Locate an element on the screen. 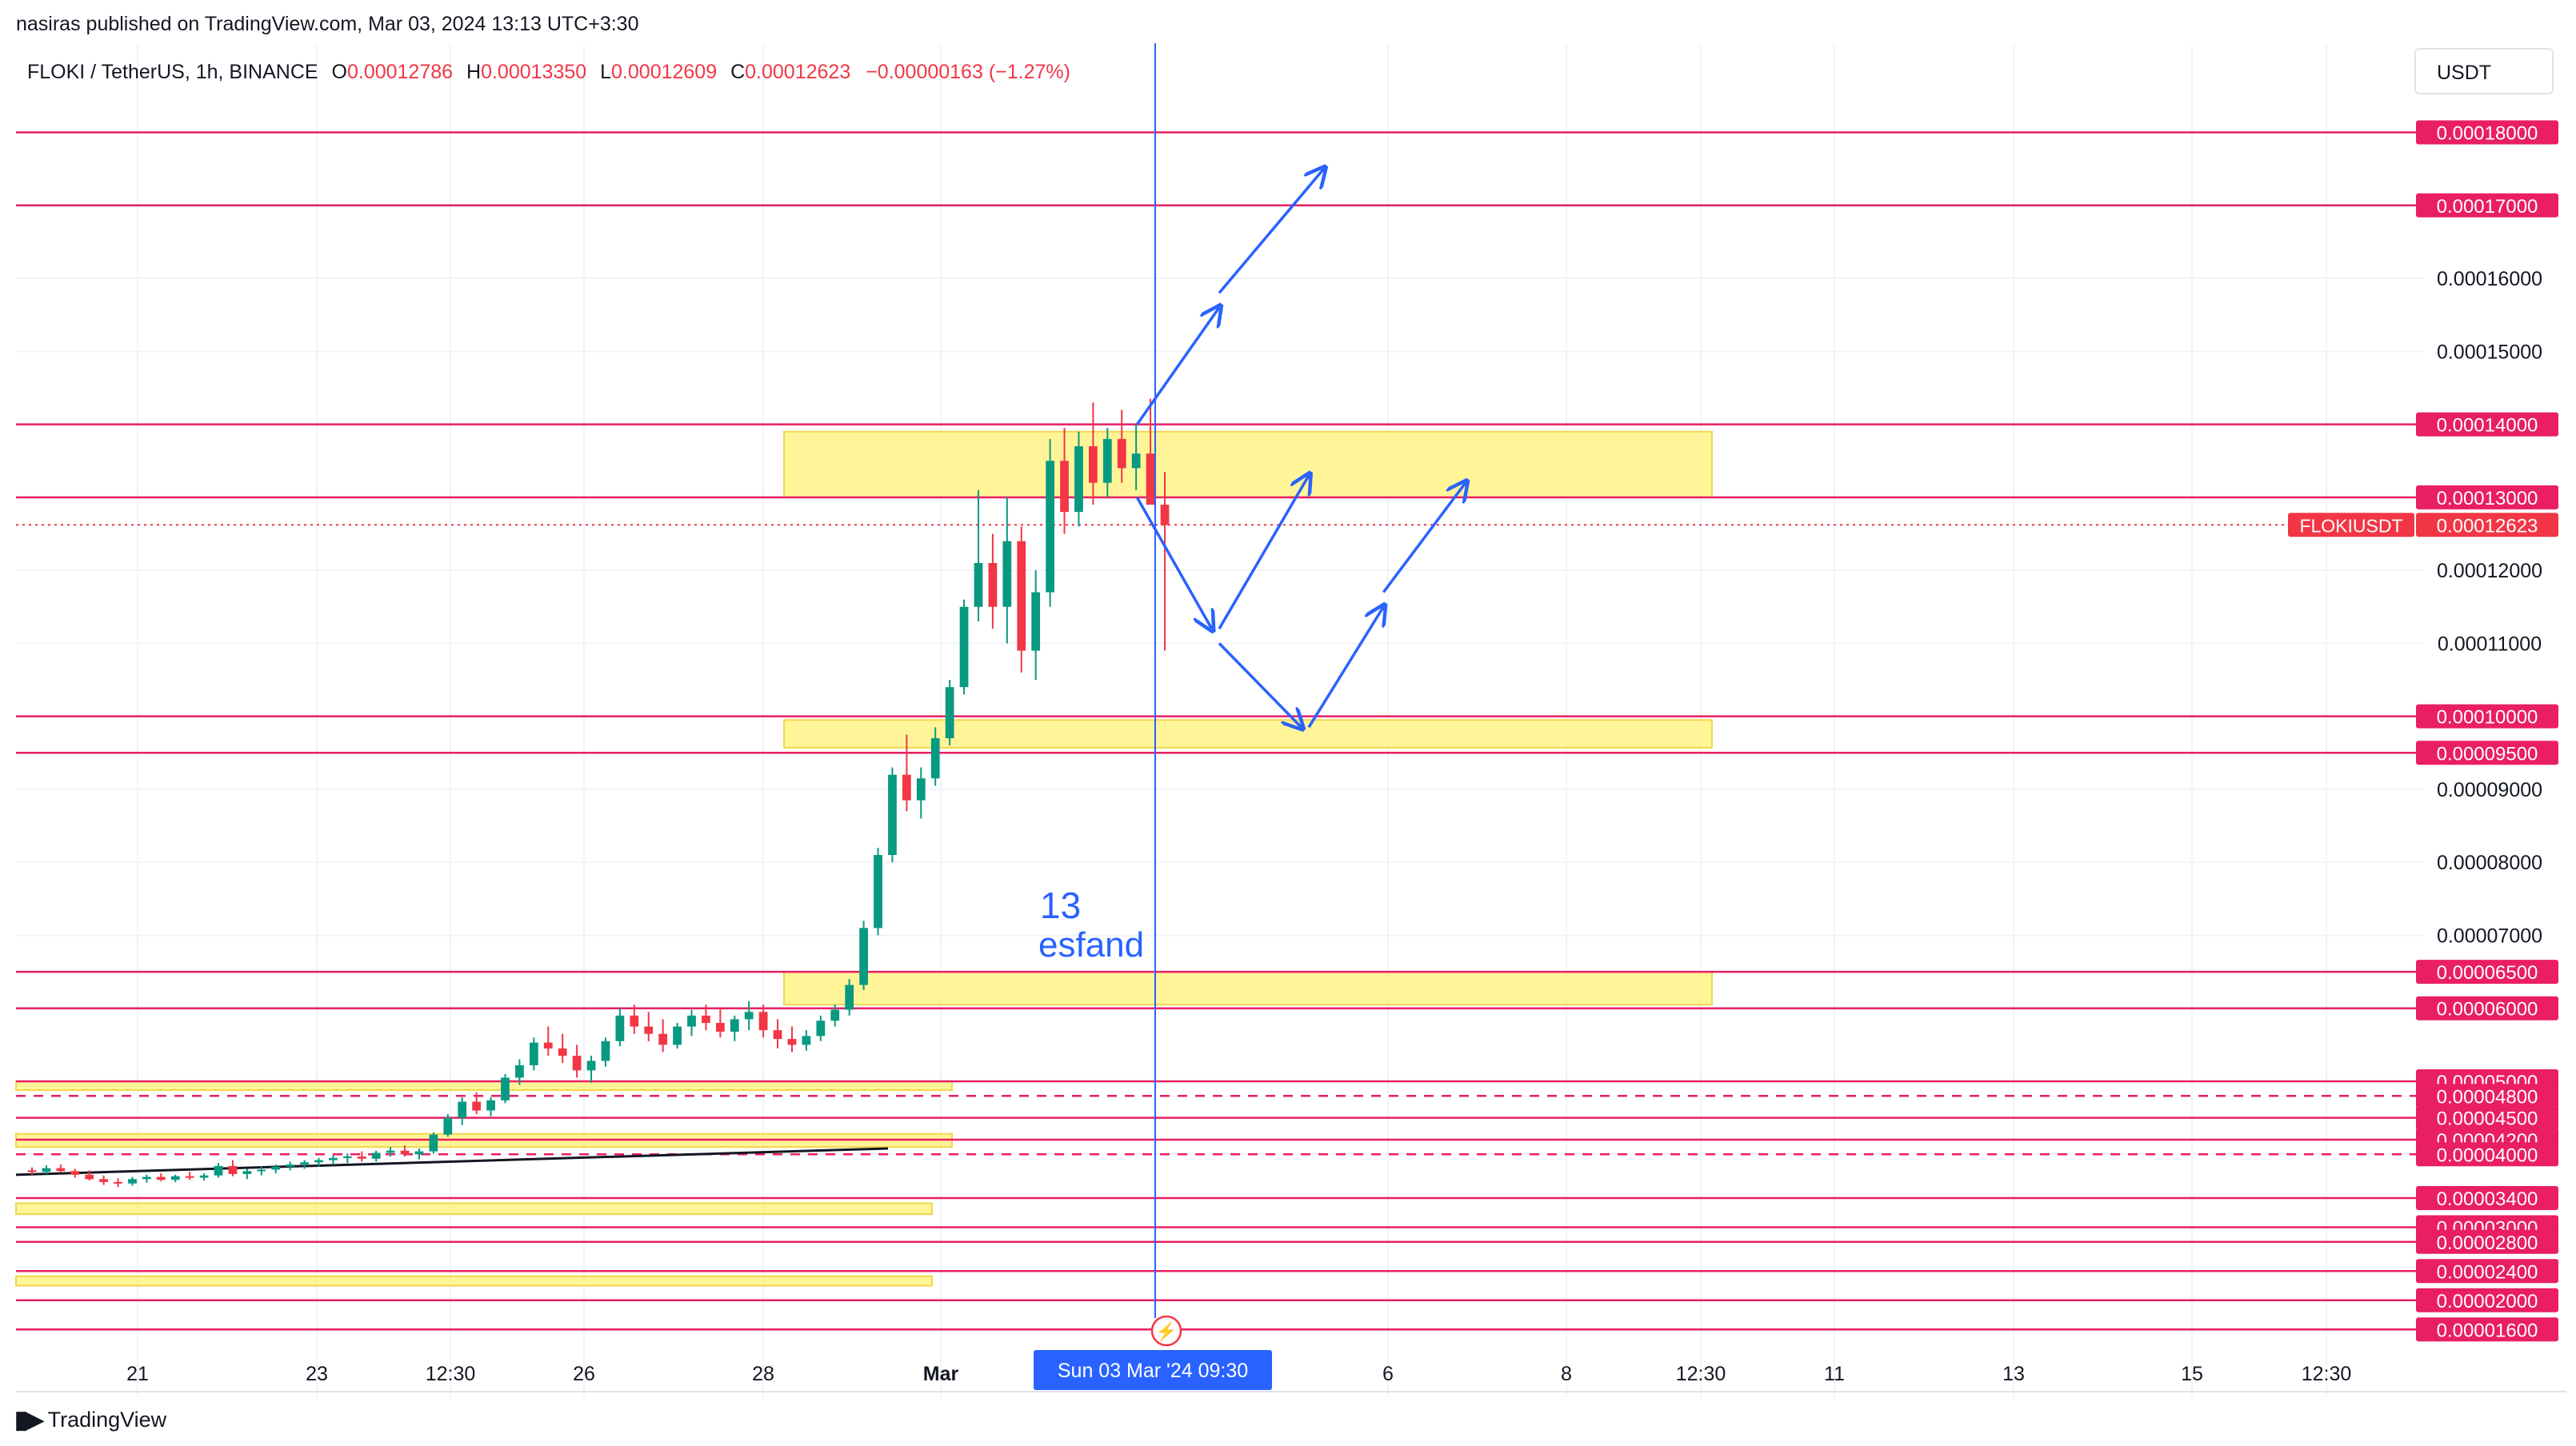  projection-arrows is located at coordinates (1300, 448).